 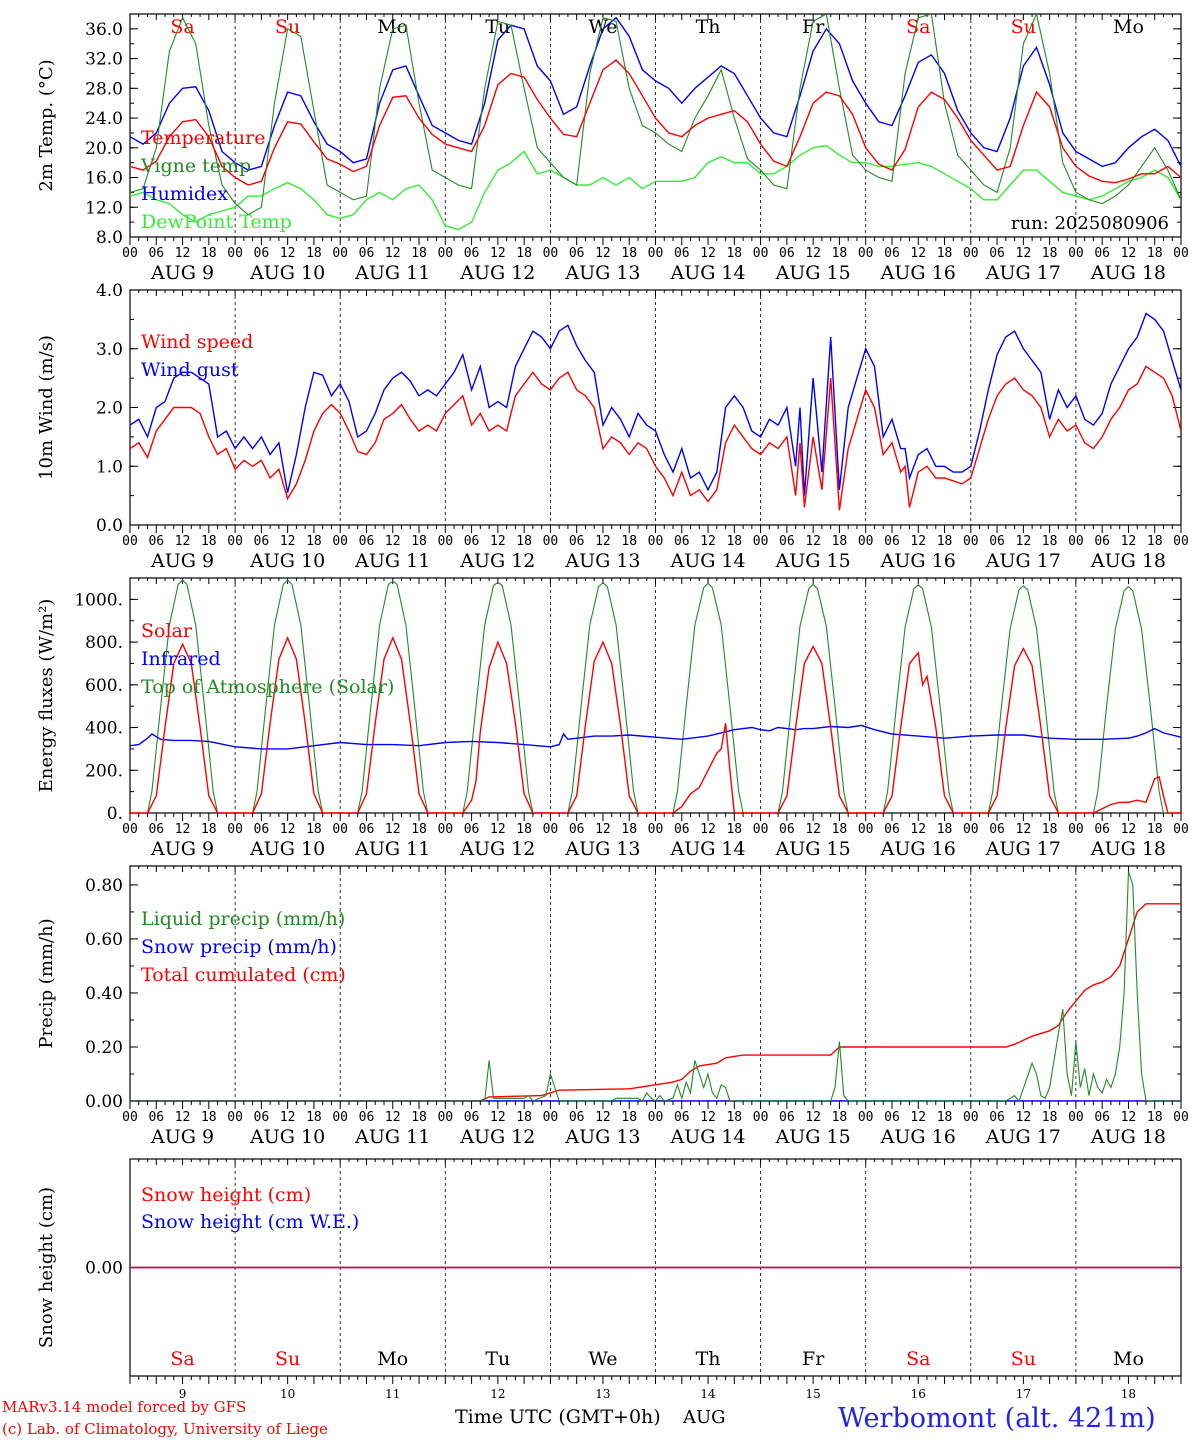 I want to click on precip-y-axis-title: Precip (mm/h), so click(x=46, y=983).